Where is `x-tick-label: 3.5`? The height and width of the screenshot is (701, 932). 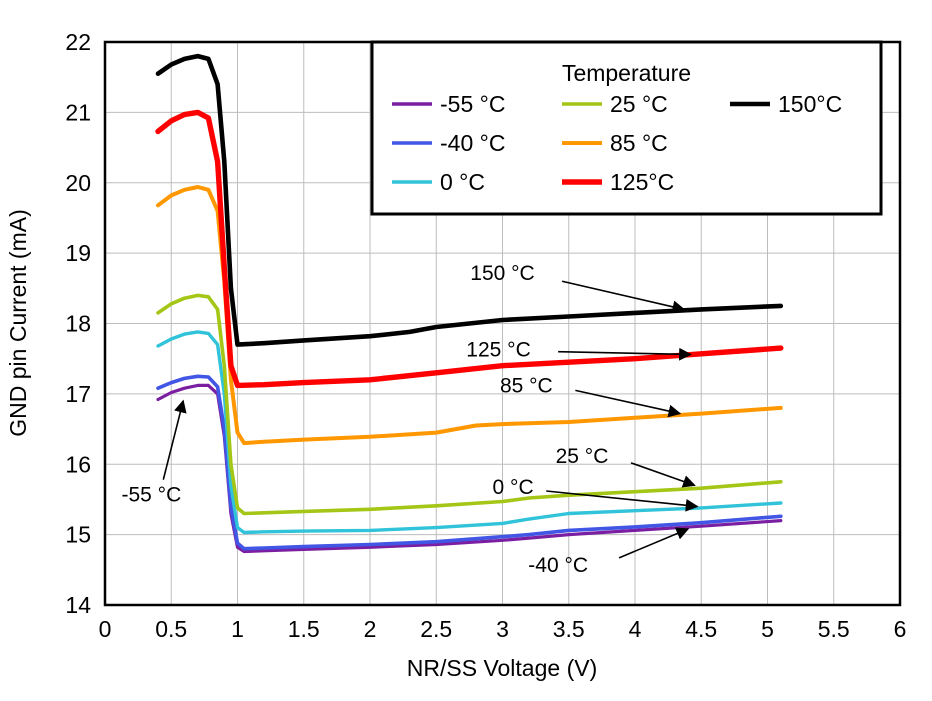
x-tick-label: 3.5 is located at coordinates (569, 629).